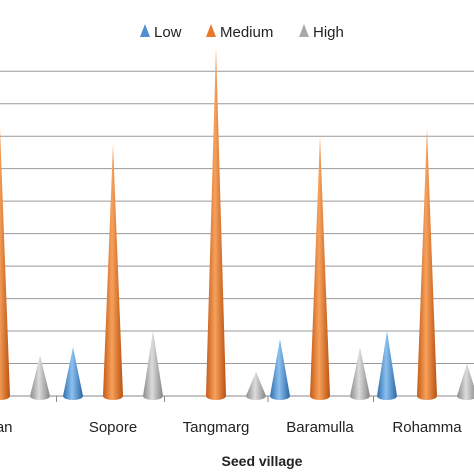 The height and width of the screenshot is (474, 474). I want to click on legend-label-medium: Medium, so click(246, 32).